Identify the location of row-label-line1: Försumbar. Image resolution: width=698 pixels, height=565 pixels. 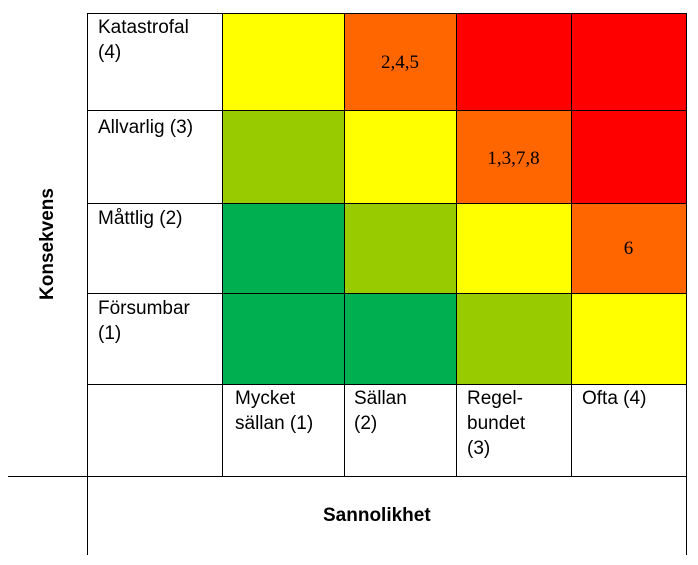
(144, 308).